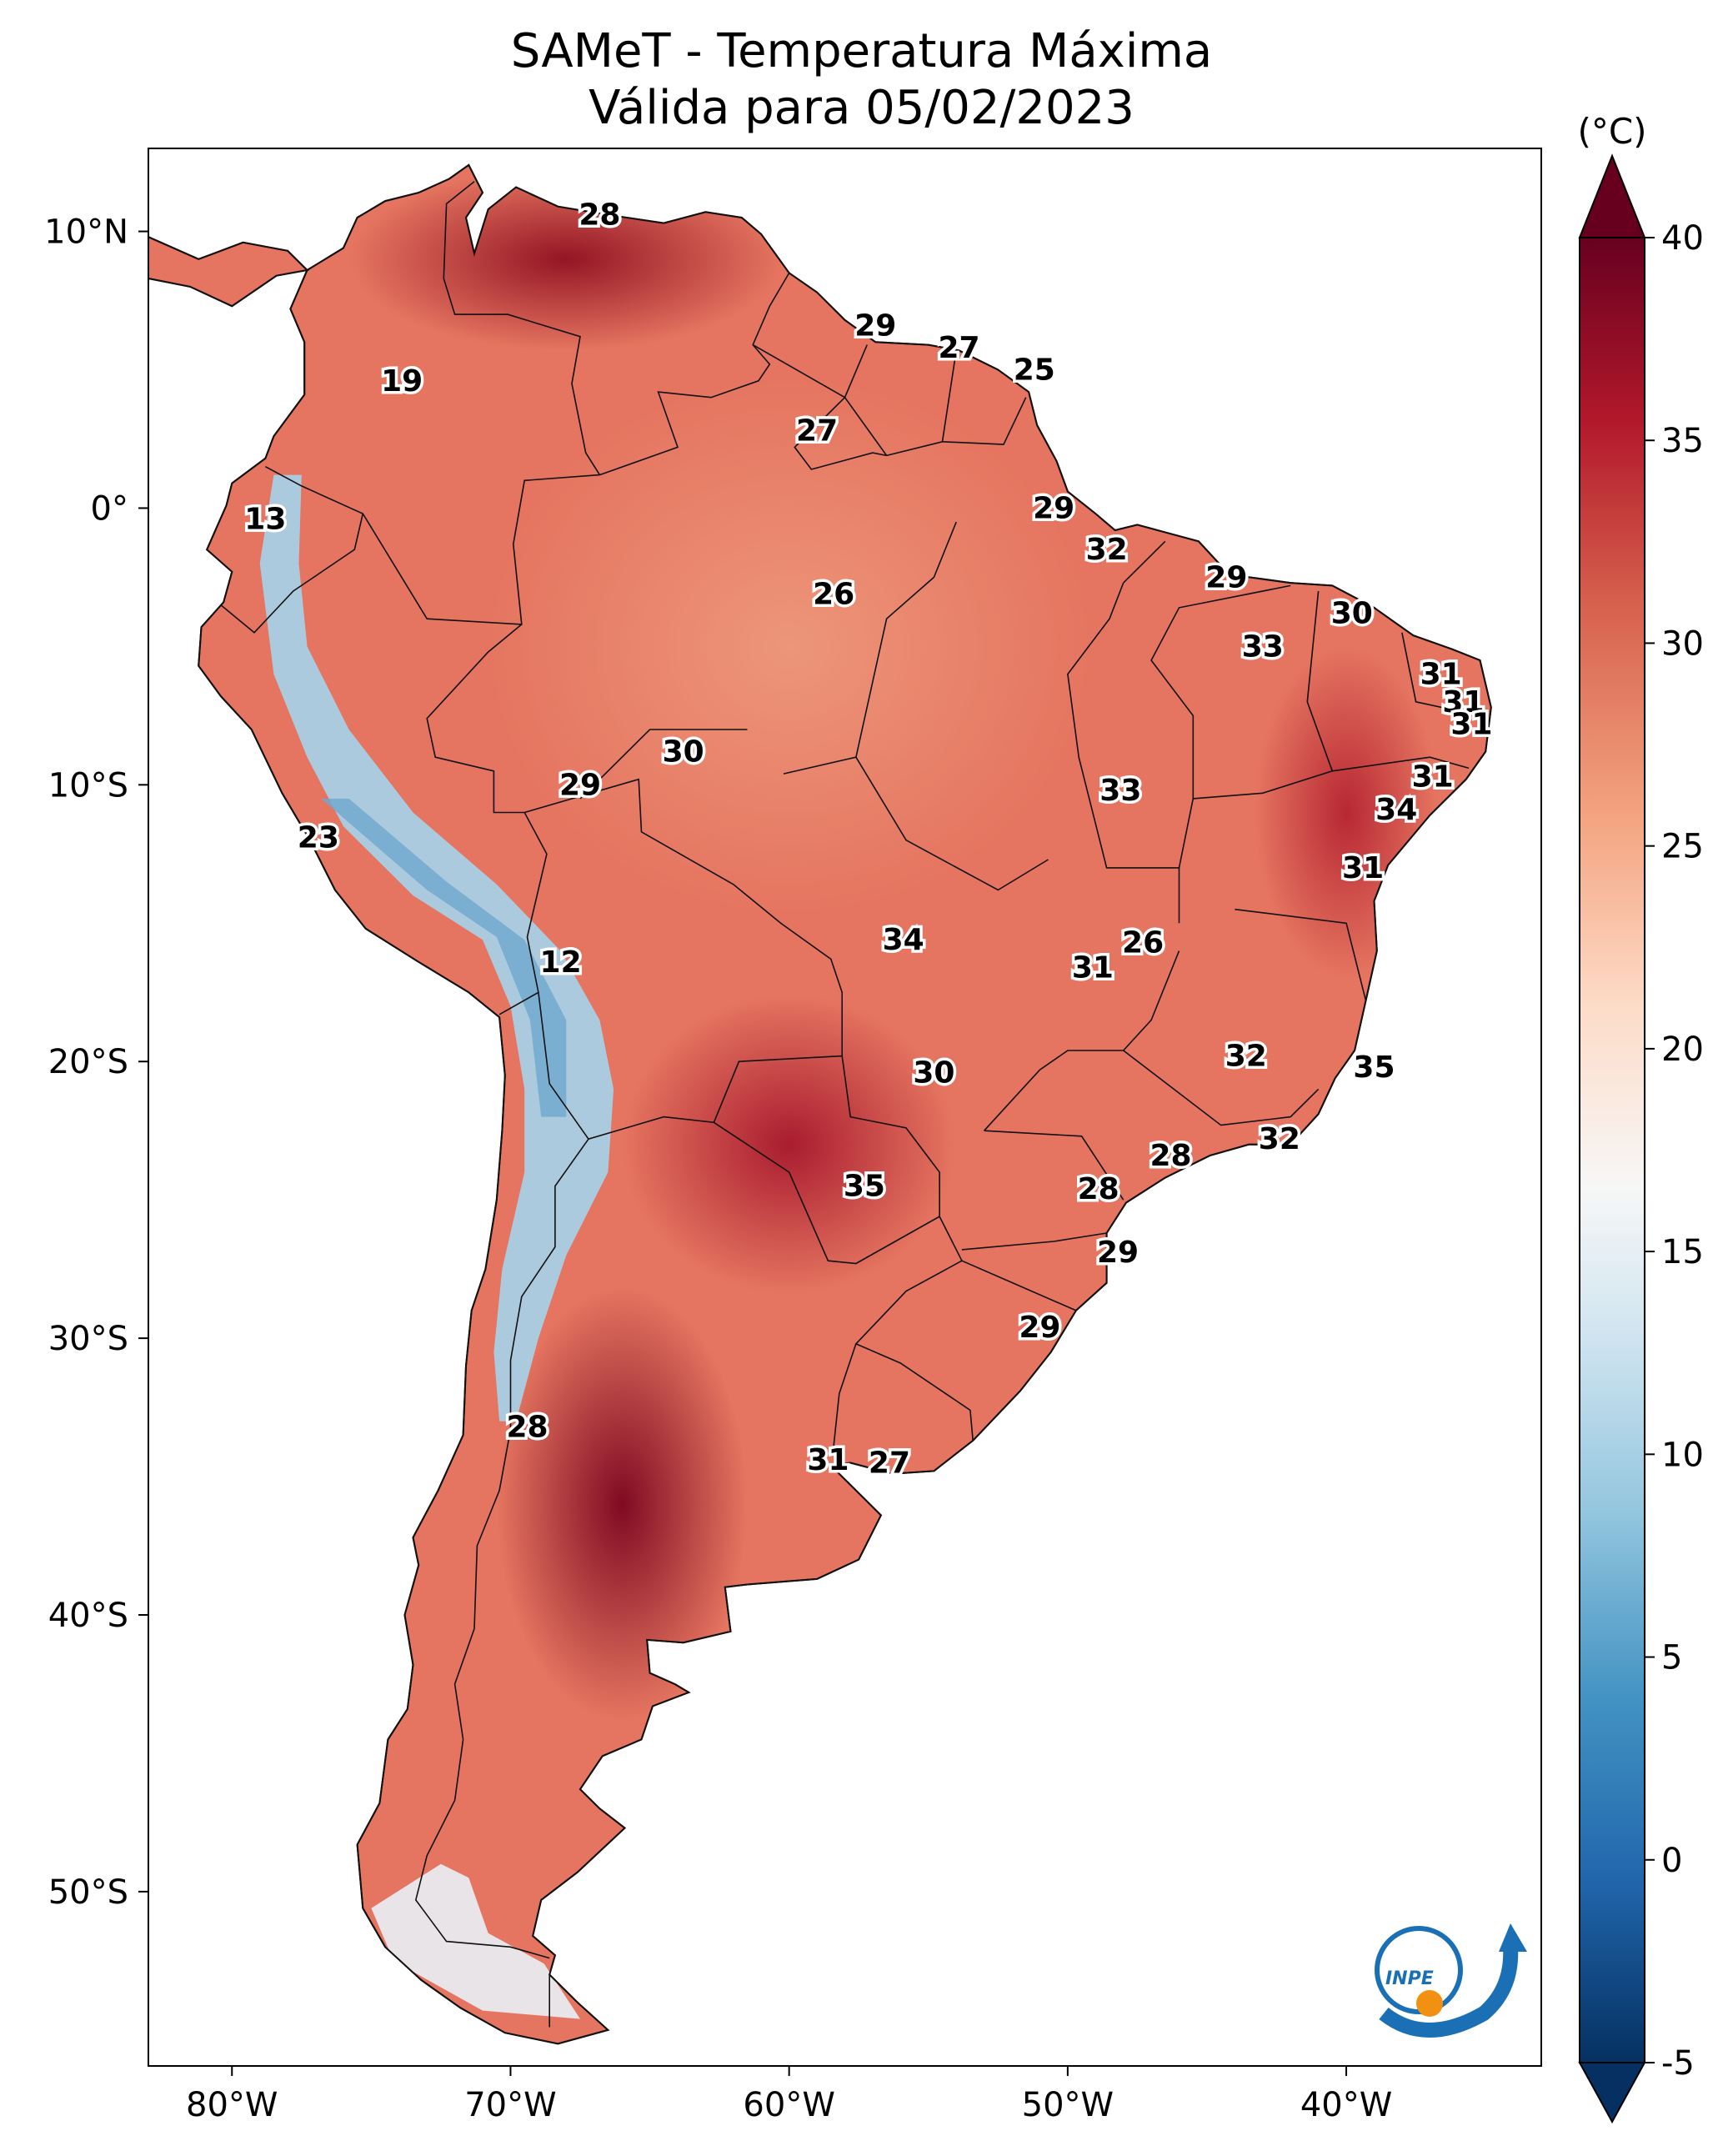 Image resolution: width=1723 pixels, height=2156 pixels. What do you see at coordinates (903, 940) in the screenshot?
I see `value-label: 34` at bounding box center [903, 940].